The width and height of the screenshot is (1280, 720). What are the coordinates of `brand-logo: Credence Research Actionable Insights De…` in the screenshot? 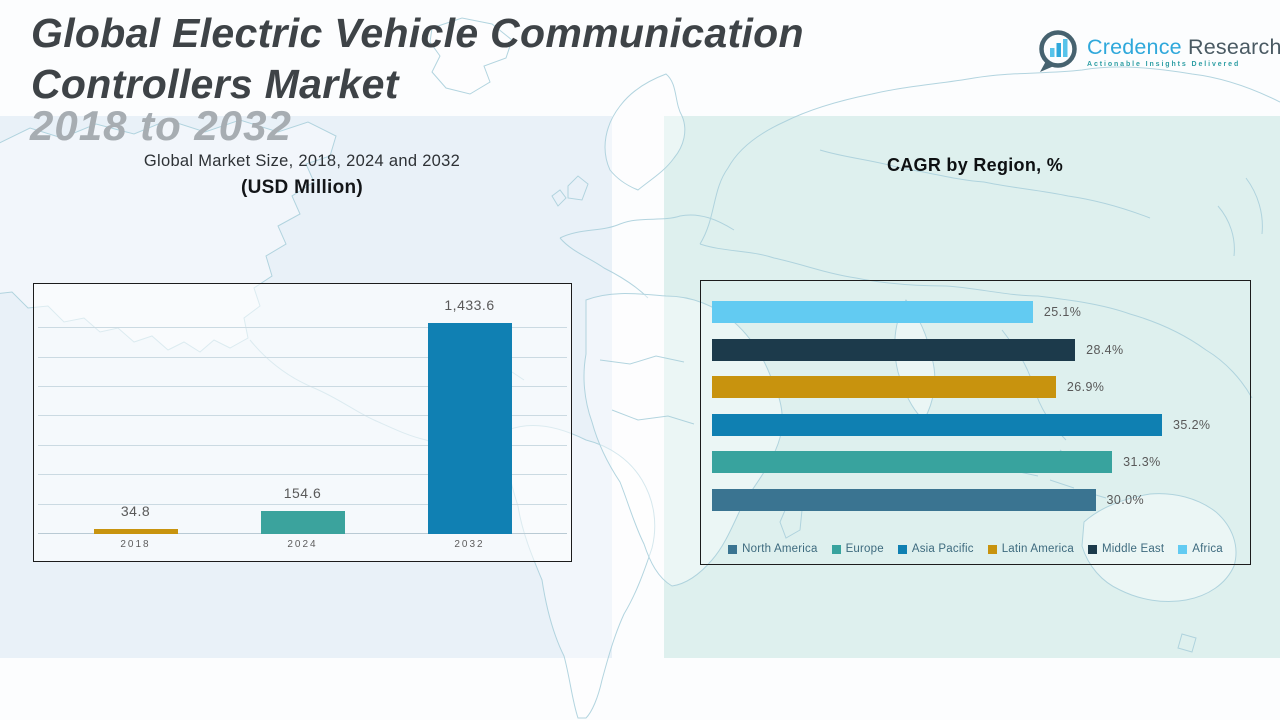 It's located at (1158, 51).